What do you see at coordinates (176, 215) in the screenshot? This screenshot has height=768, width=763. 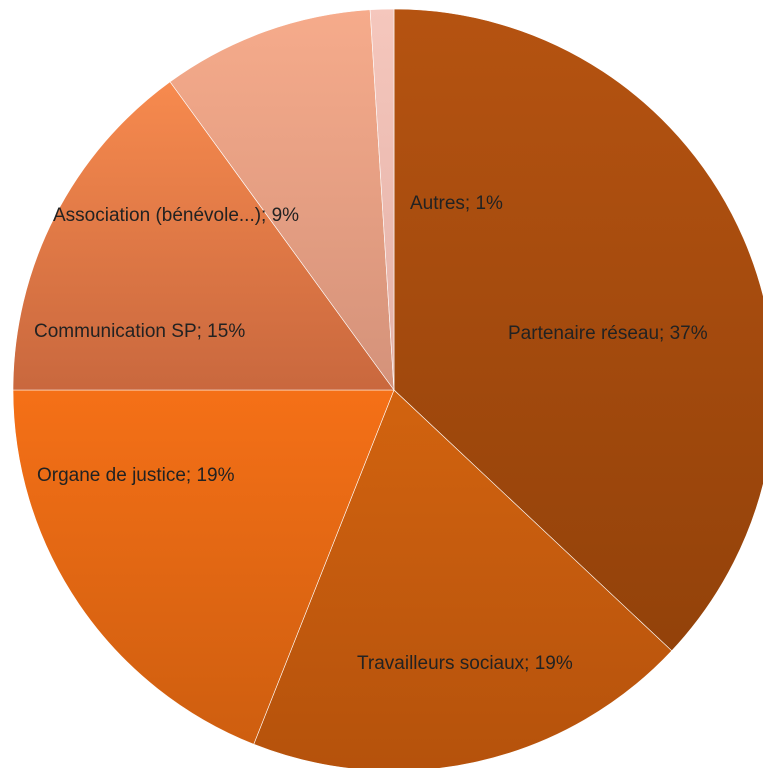 I see `pie-slice-label: Association (bénévole...); 9%` at bounding box center [176, 215].